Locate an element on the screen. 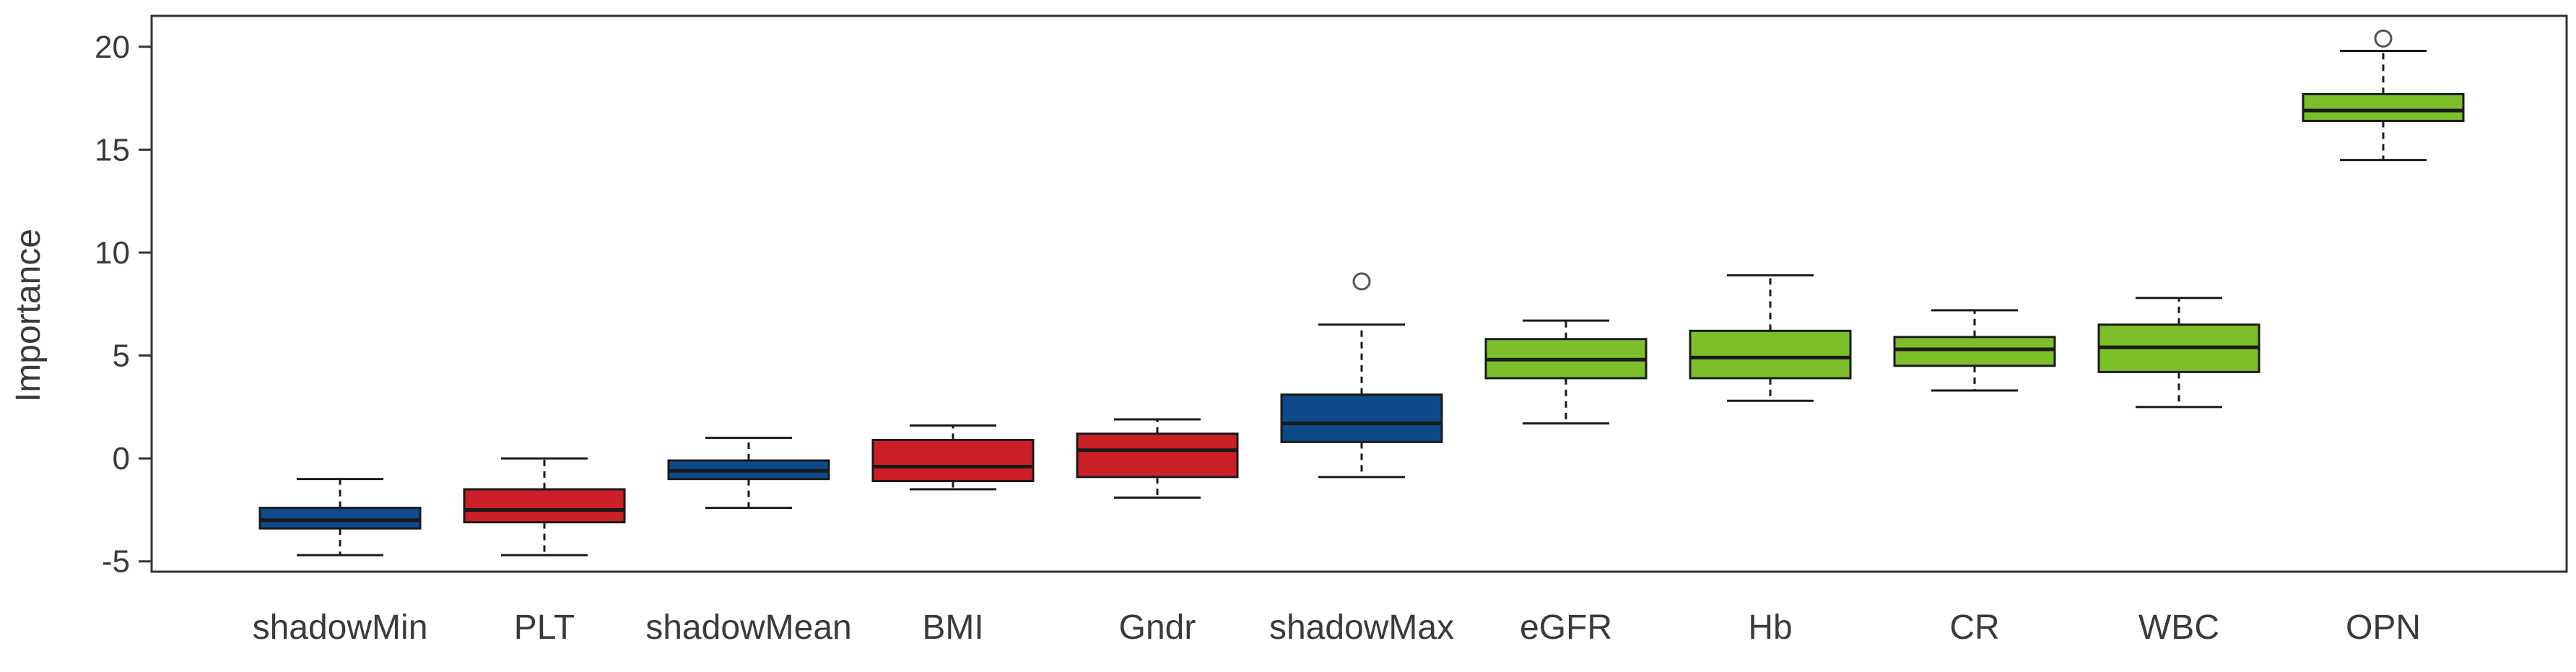  box-PLT is located at coordinates (544, 507).